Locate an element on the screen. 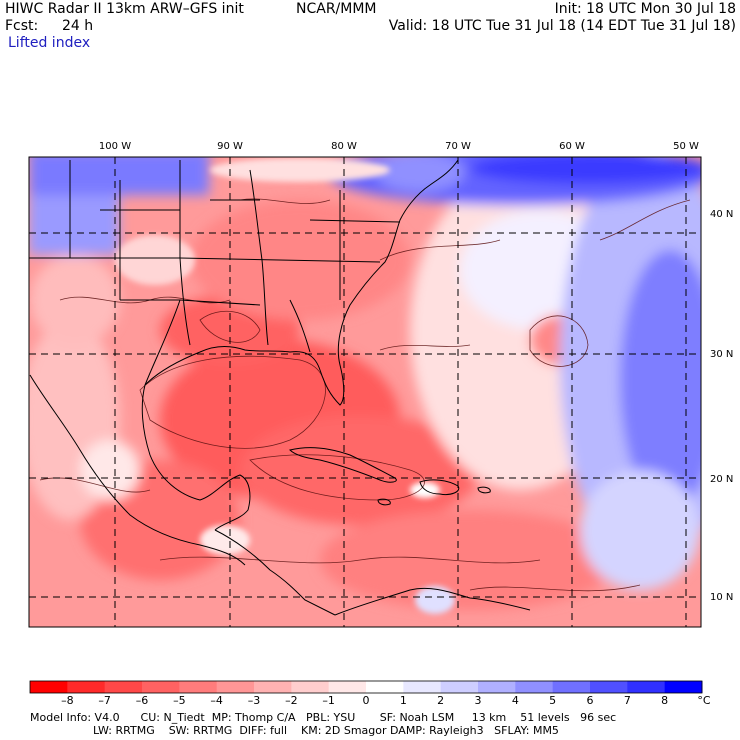  scale-tick-label: –7 is located at coordinates (104, 700).